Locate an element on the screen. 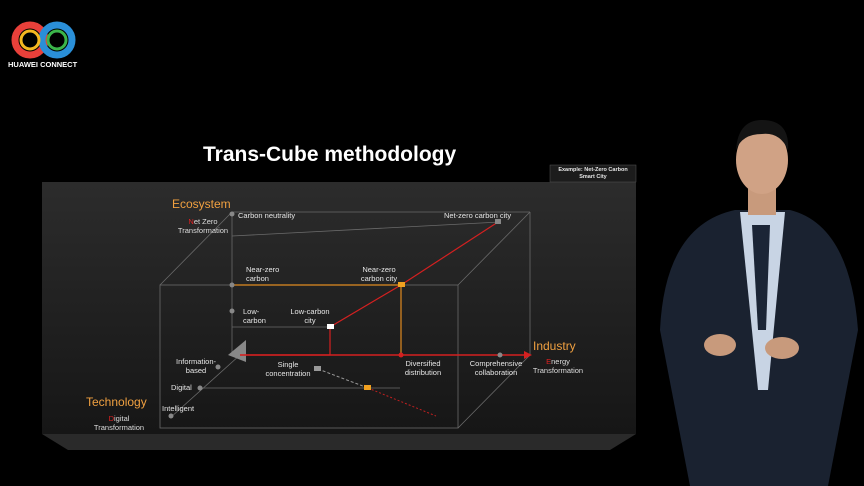  example-box is located at coordinates (593, 173).